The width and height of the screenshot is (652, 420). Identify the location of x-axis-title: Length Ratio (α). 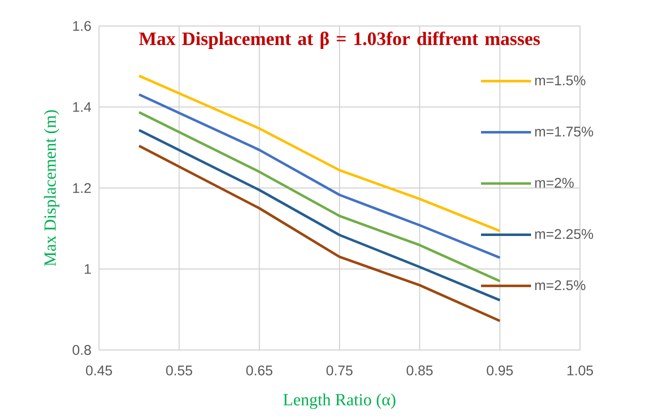
(339, 401).